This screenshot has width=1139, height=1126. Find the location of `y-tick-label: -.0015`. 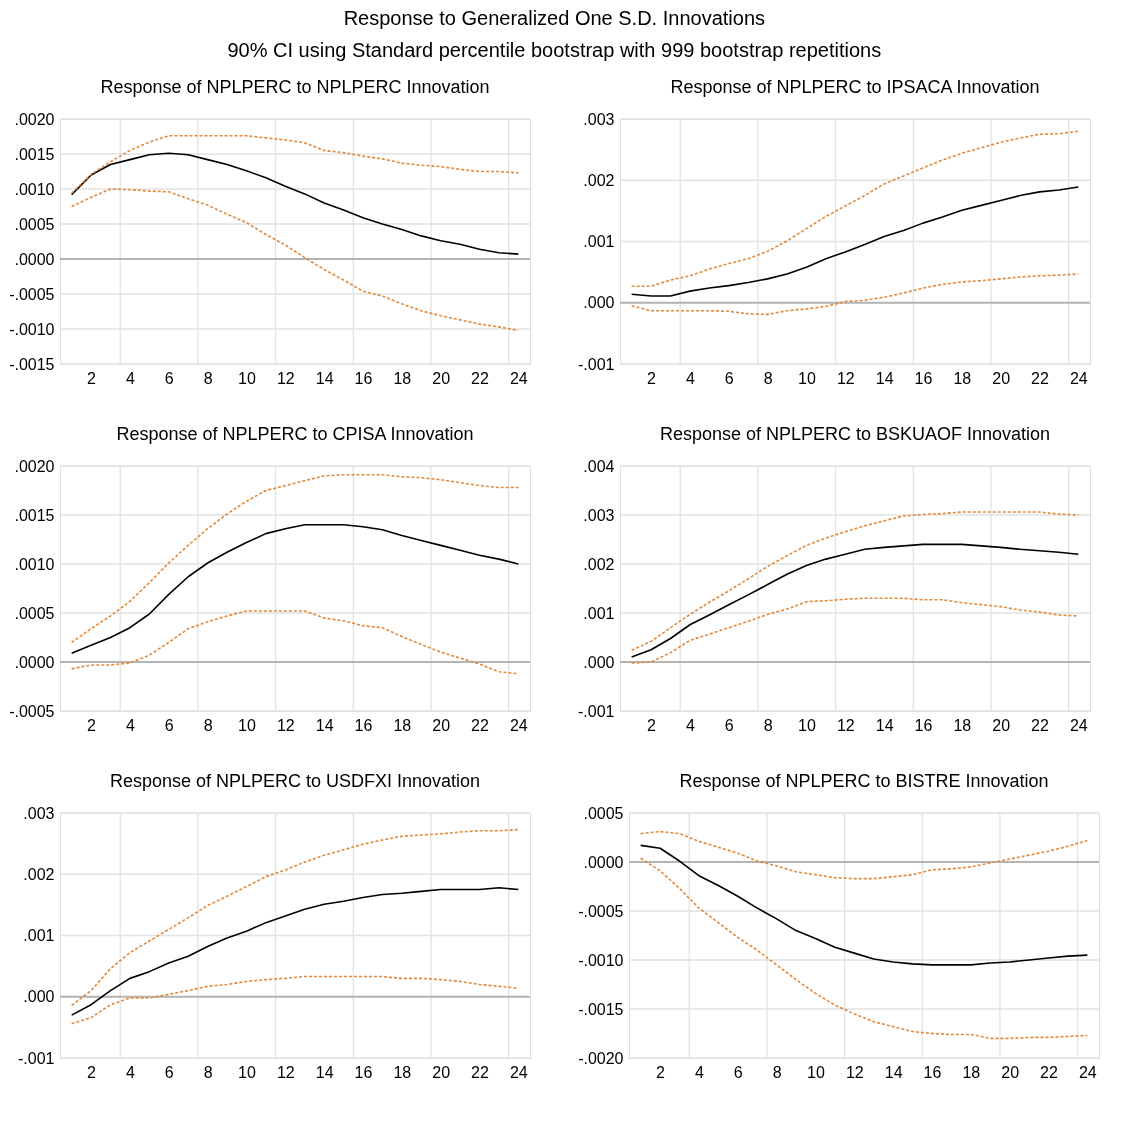

y-tick-label: -.0015 is located at coordinates (601, 1009).